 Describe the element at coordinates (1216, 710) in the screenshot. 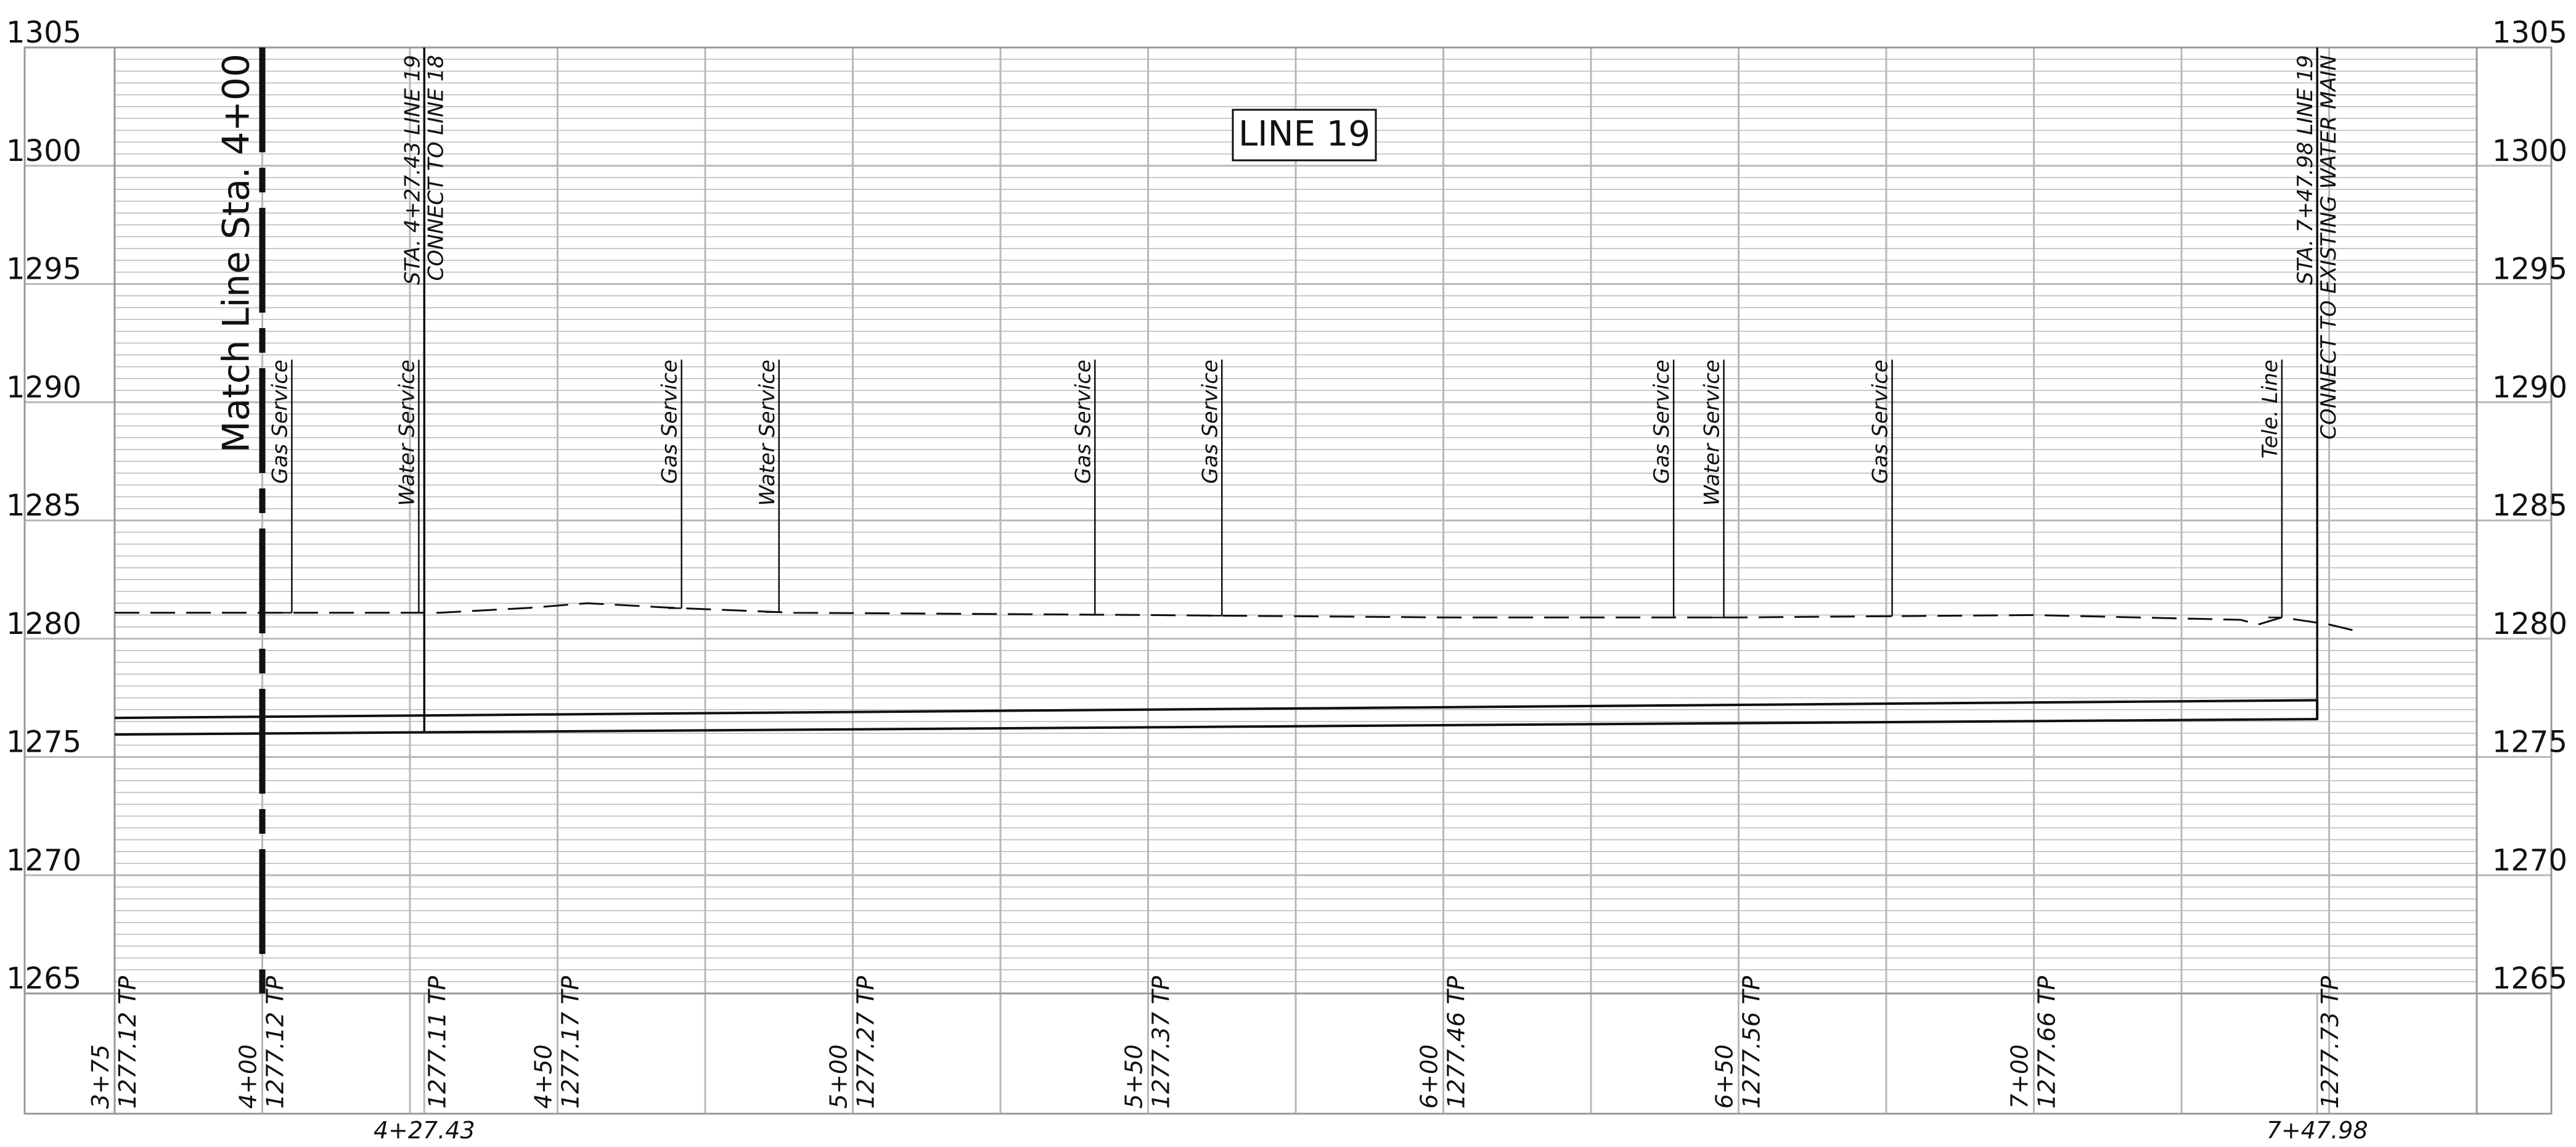

I see `pipe-top-line` at that location.